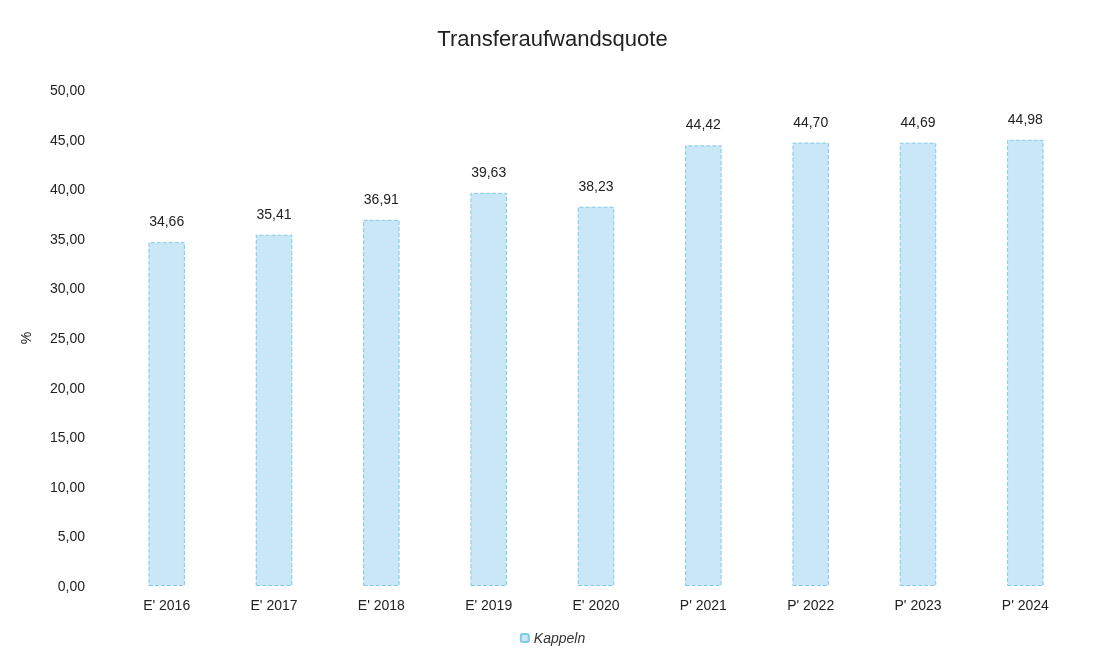 This screenshot has height=668, width=1105. I want to click on chart-title: Transferaufwandsquote, so click(552, 38).